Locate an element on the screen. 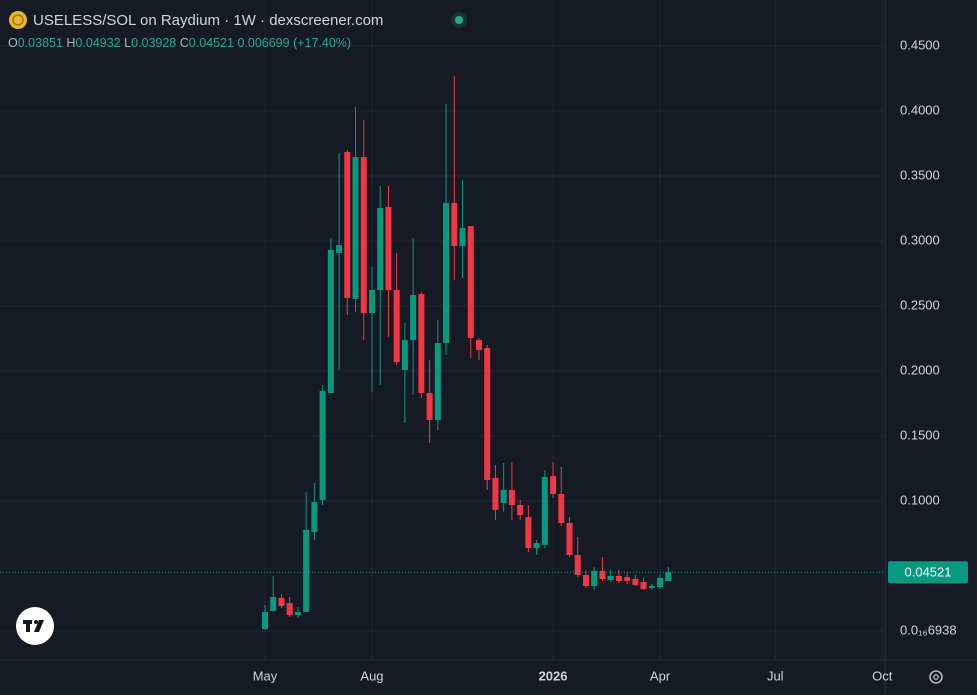 Image resolution: width=977 pixels, height=695 pixels. tv-logo is located at coordinates (35, 626).